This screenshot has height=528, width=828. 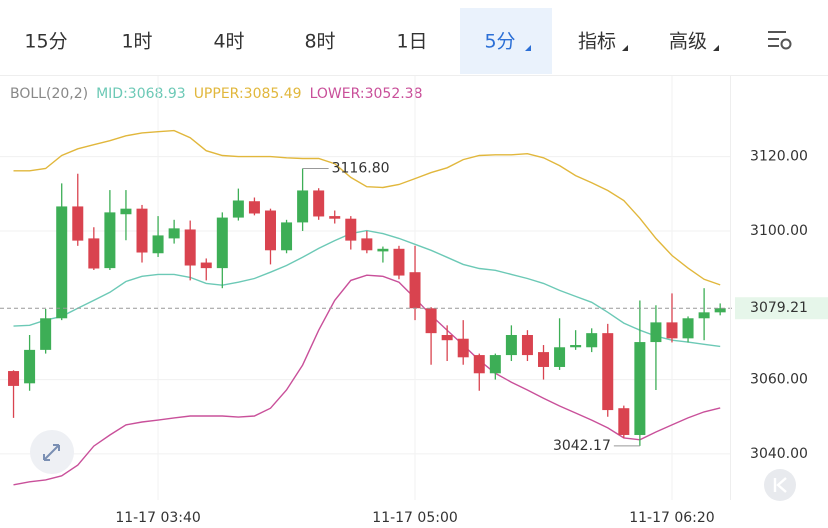 What do you see at coordinates (366, 94) in the screenshot?
I see `legend-entry: LOWER:3052.38` at bounding box center [366, 94].